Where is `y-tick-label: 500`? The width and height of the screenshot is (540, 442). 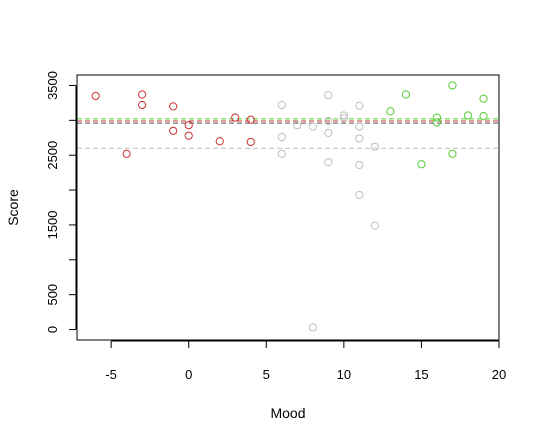 y-tick-label: 500 is located at coordinates (52, 295).